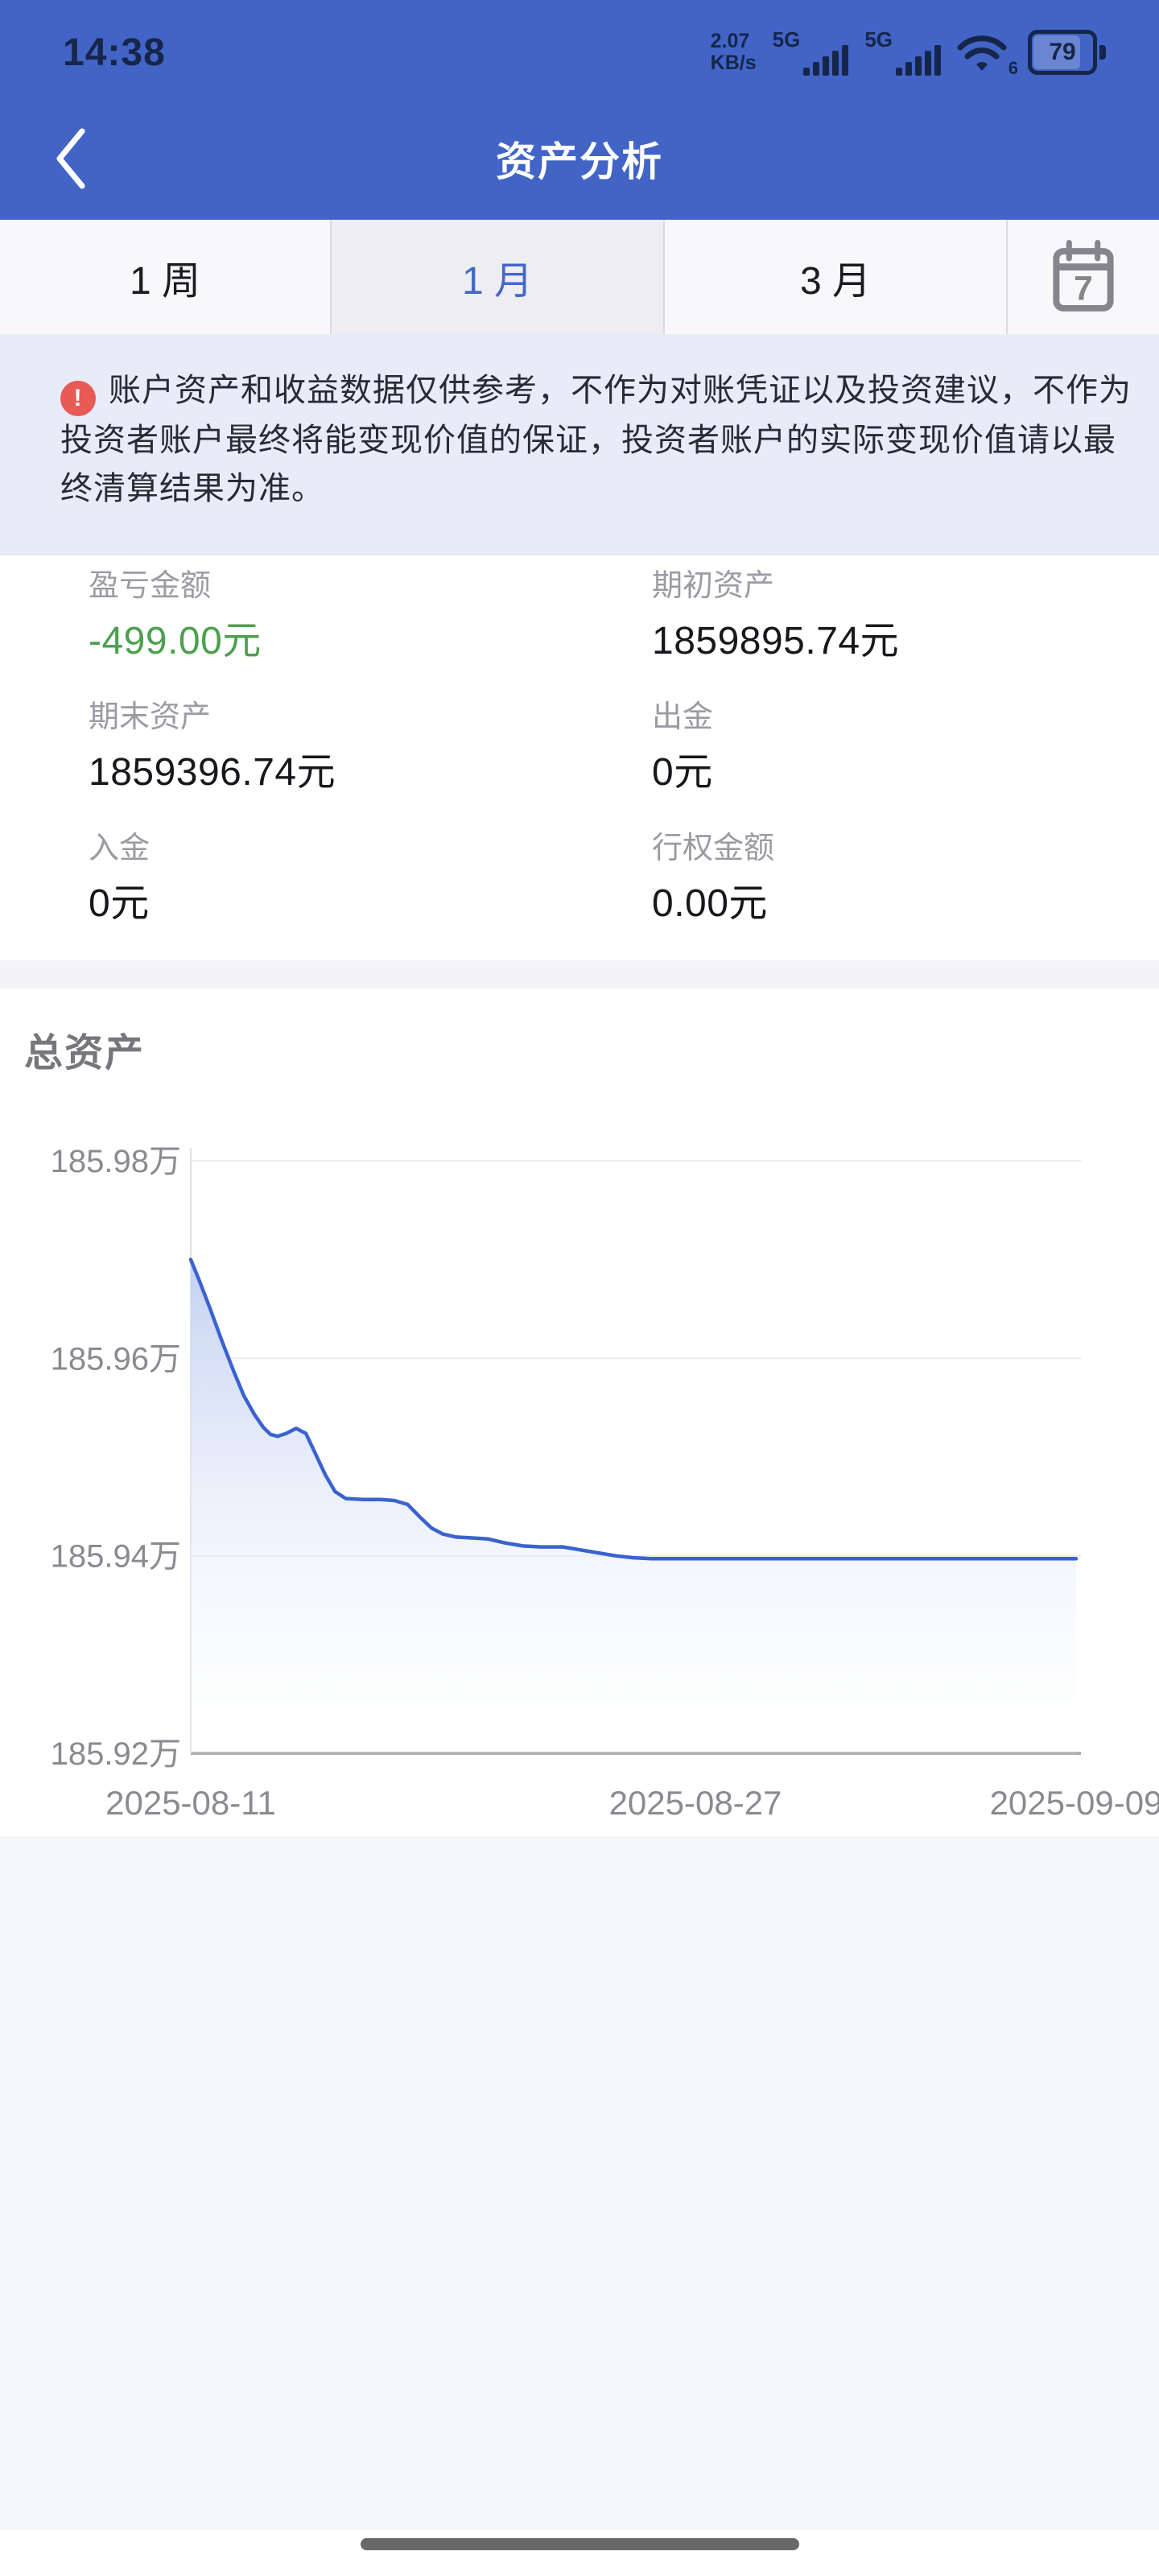  I want to click on network-speed: 2.07 KB/s, so click(734, 53).